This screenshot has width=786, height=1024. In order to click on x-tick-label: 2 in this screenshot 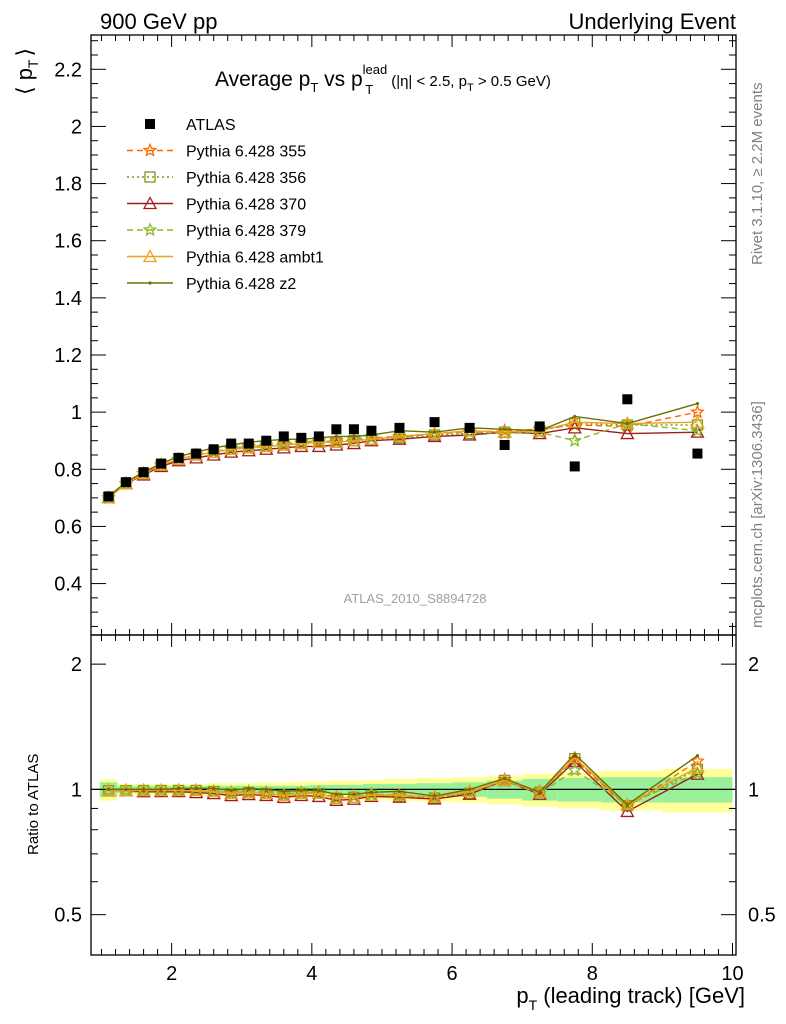, I will do `click(171, 974)`.